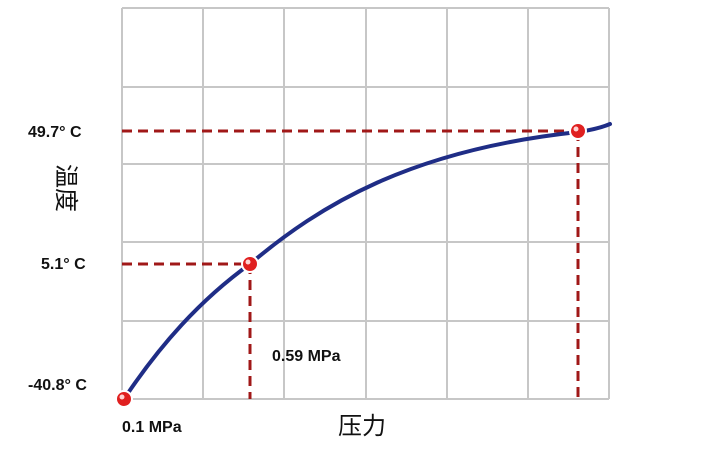 The image size is (704, 451). Describe the element at coordinates (306, 356) in the screenshot. I see `x-tick-label-2: 0.59 MPa` at that location.